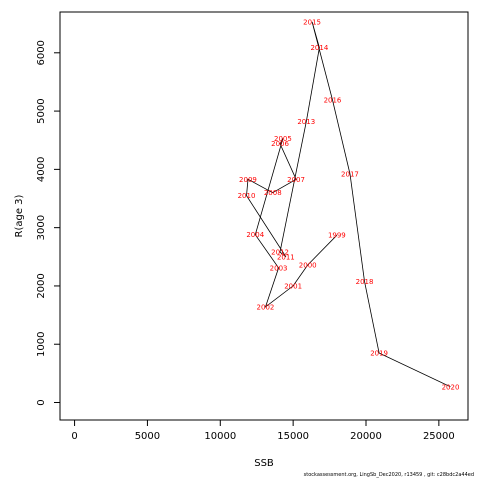 The height and width of the screenshot is (480, 480). I want to click on y-axis-label: R(age 3), so click(19, 215).